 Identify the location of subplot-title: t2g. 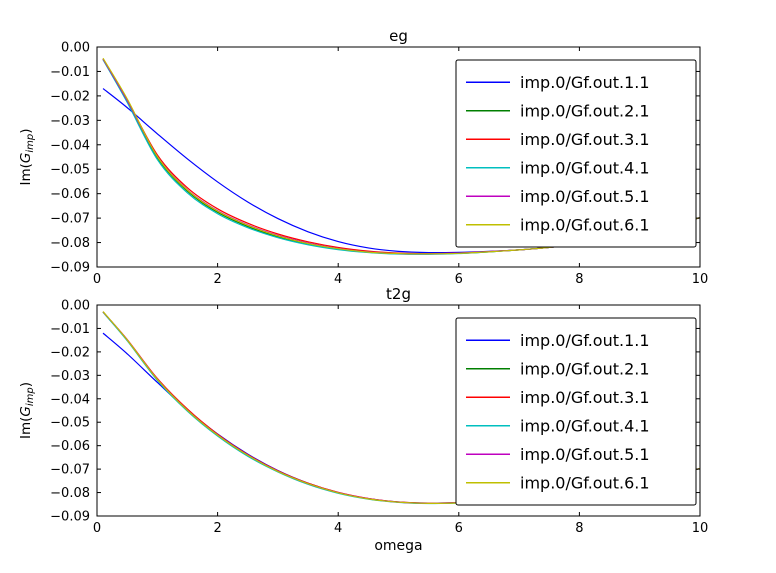
(398, 294).